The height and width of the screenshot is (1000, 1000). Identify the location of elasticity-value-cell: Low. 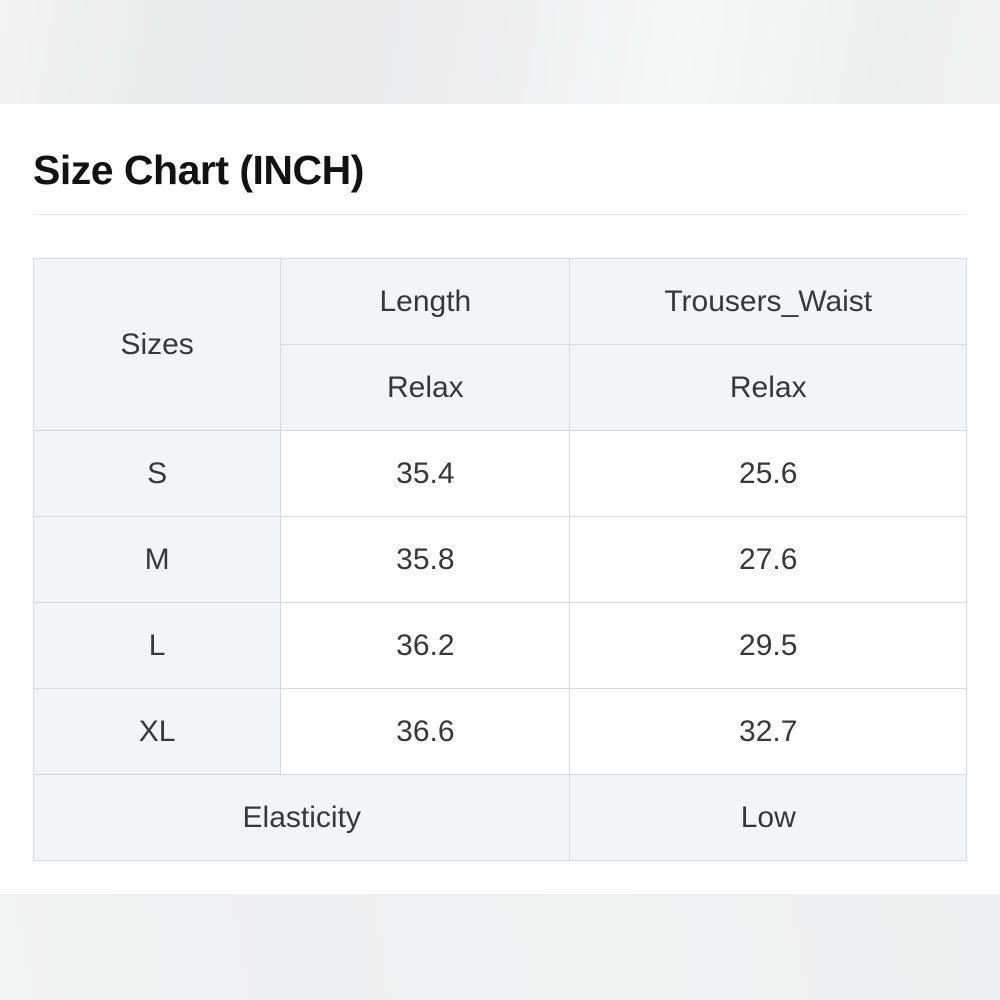
(768, 818).